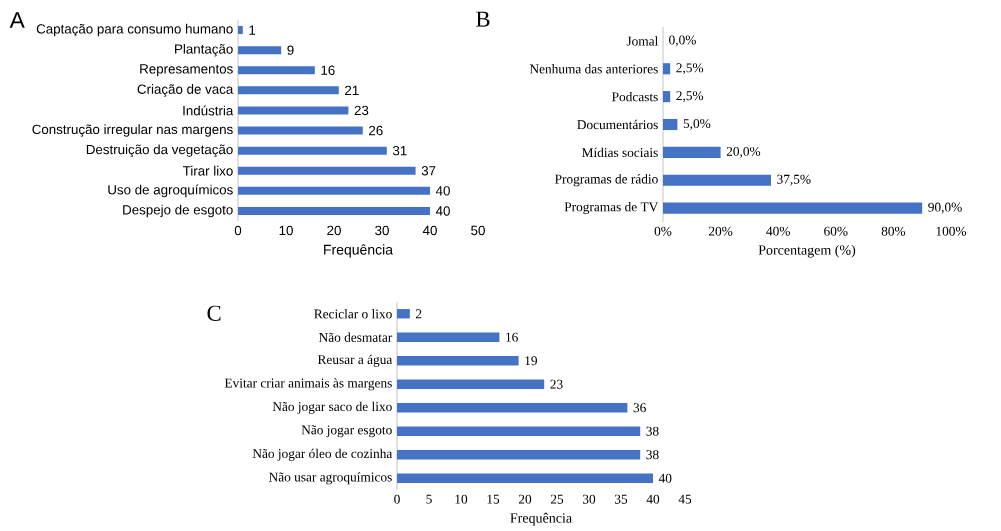  I want to click on x-tick-label: 20%, so click(720, 231).